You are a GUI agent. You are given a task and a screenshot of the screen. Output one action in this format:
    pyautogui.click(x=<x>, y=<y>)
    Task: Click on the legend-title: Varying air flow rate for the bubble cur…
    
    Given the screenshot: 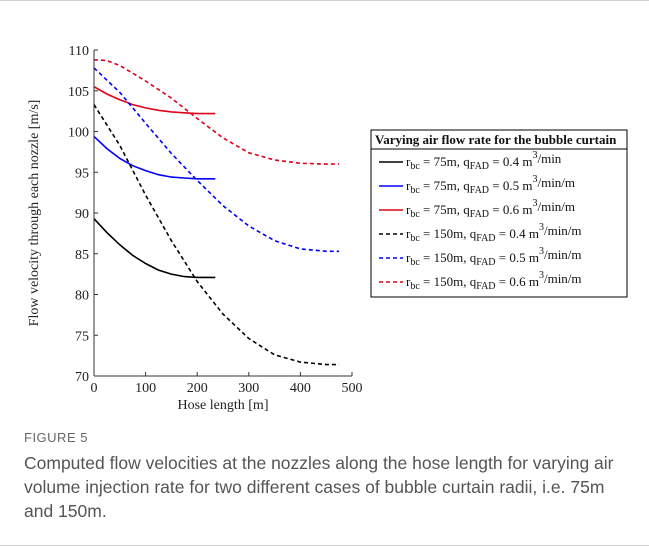 What is the action you would take?
    pyautogui.click(x=496, y=139)
    